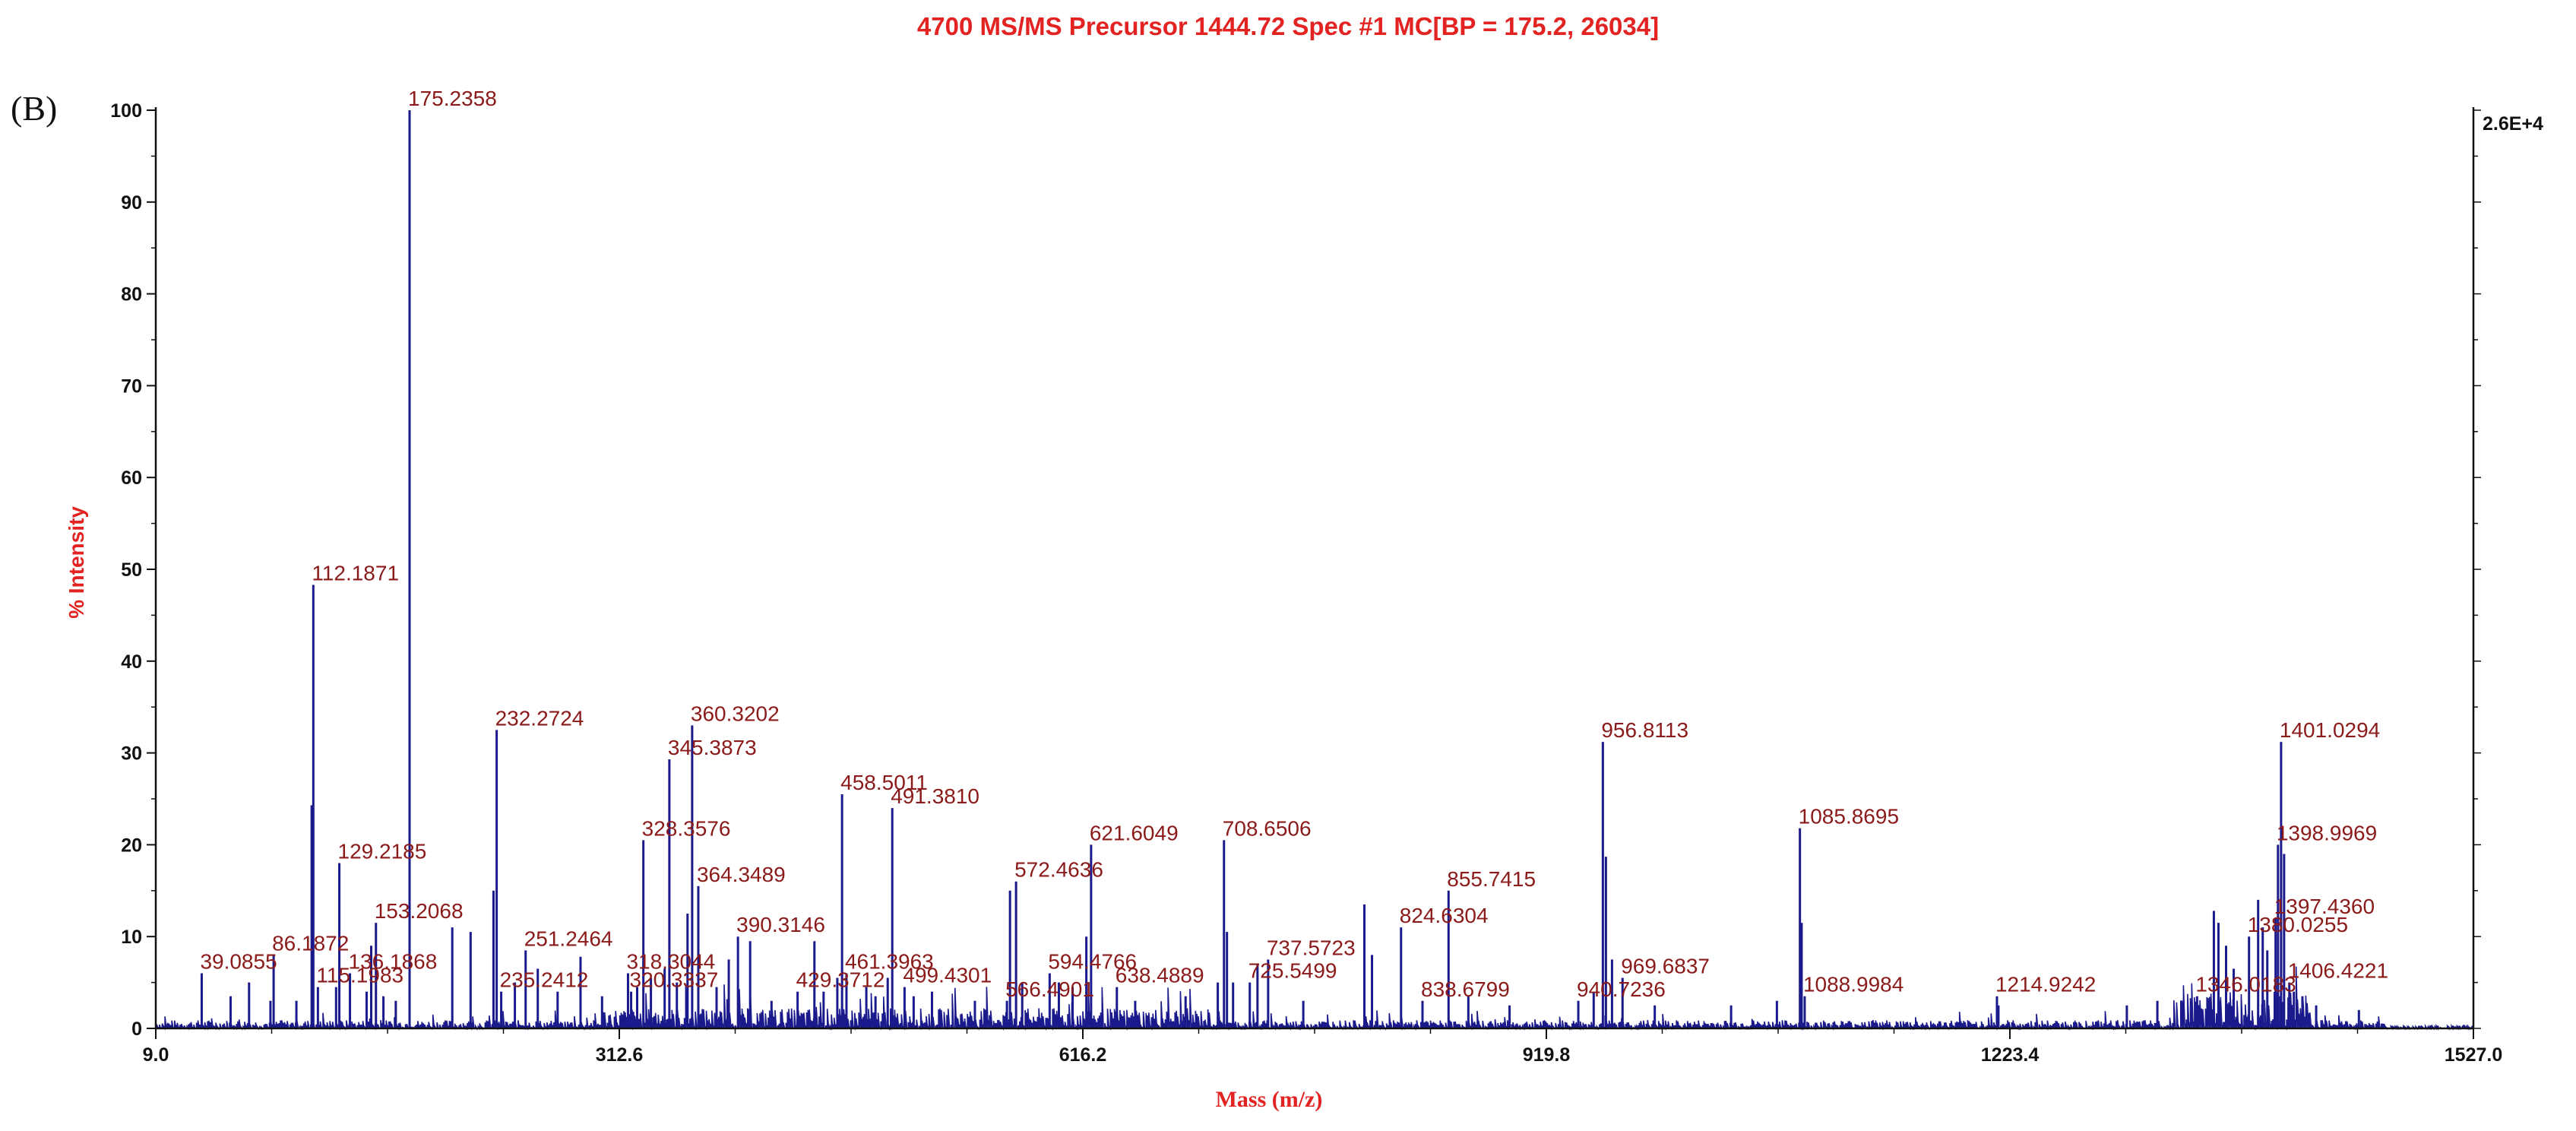  I want to click on peak-label: 328.3576, so click(686, 828).